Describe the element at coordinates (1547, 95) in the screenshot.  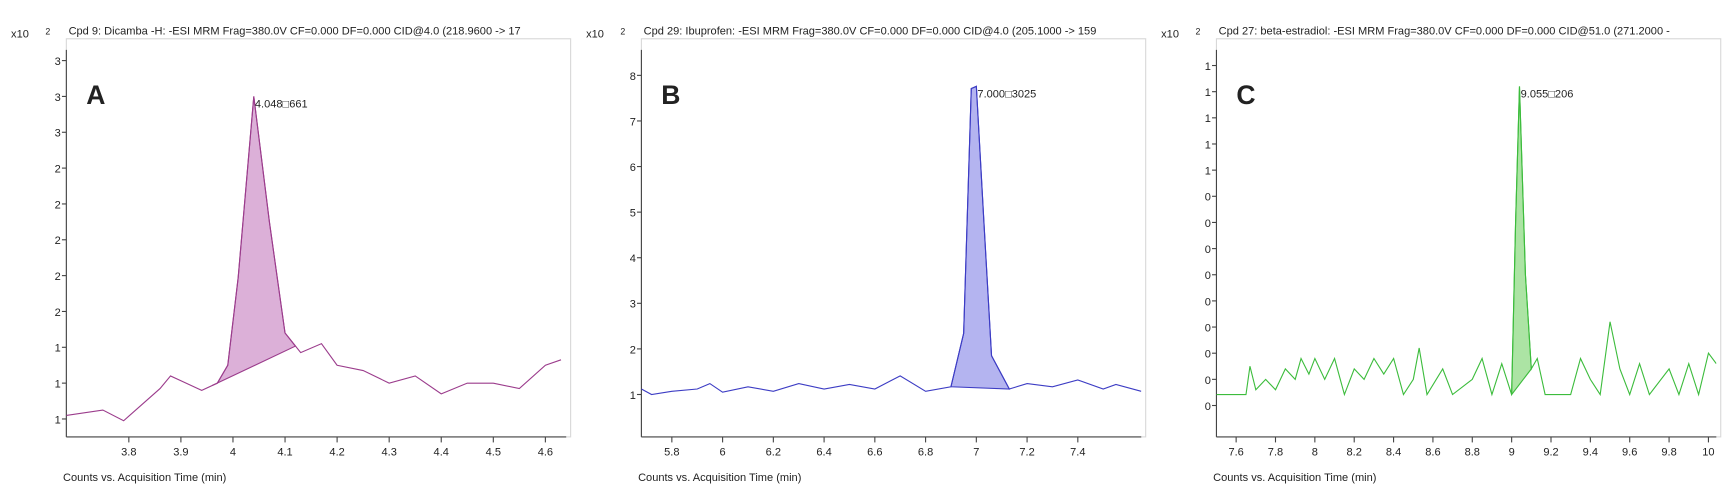
I see `peak-label: 9.055□206` at that location.